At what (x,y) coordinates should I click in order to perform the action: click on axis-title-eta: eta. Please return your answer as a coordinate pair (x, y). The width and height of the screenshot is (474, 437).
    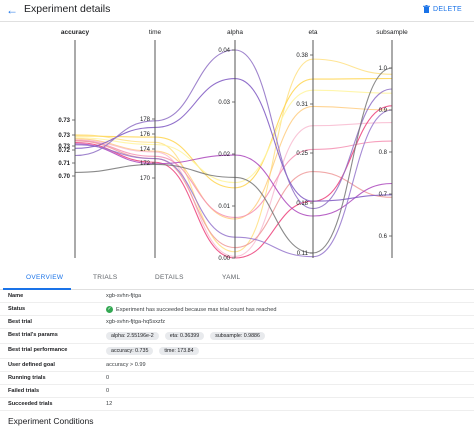
    Looking at the image, I should click on (312, 32).